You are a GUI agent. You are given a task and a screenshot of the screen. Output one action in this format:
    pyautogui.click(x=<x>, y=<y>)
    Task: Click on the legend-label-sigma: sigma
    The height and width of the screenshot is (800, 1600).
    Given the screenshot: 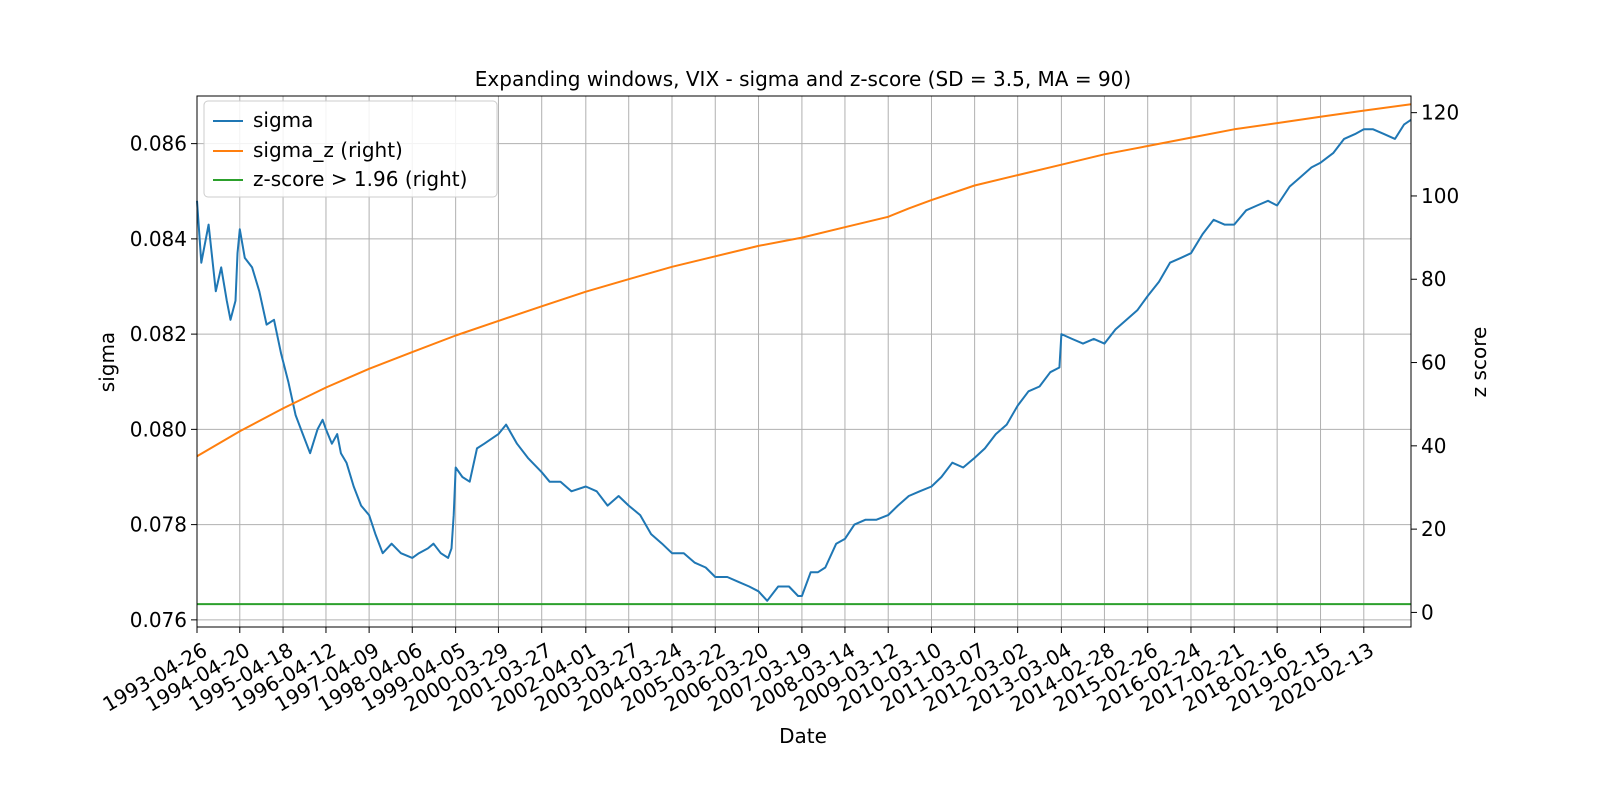 What is the action you would take?
    pyautogui.click(x=283, y=120)
    